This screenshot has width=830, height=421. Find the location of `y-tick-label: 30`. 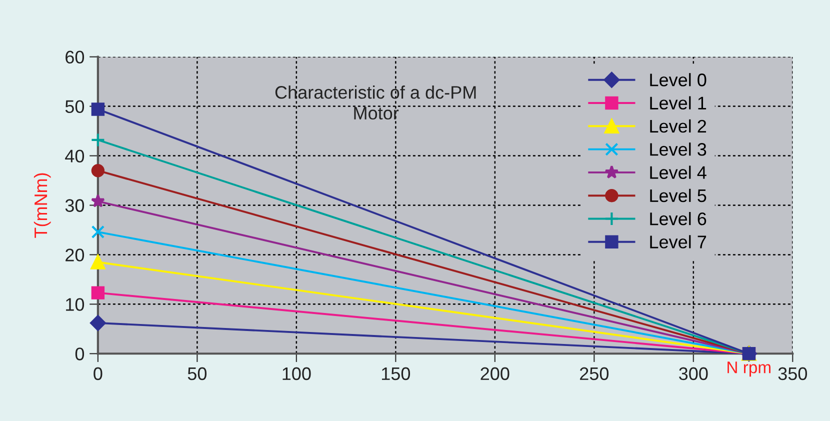

y-tick-label: 30 is located at coordinates (74, 205).